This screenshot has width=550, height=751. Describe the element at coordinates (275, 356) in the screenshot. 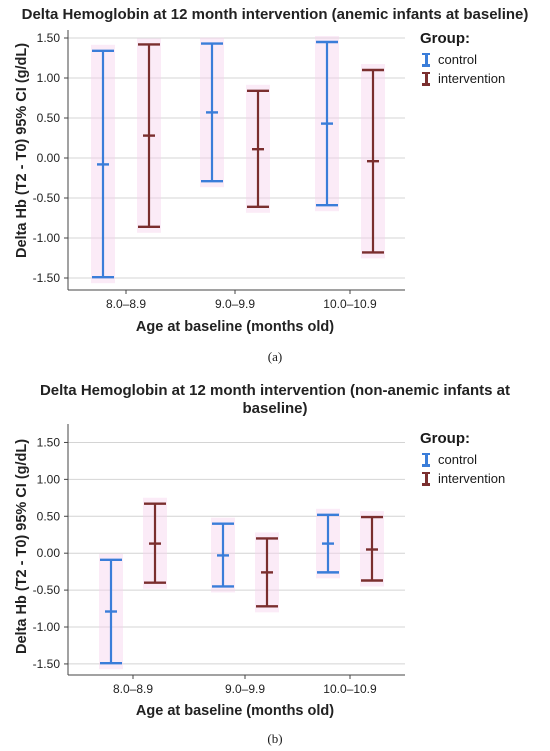

I see `figure-caption: (a)` at that location.